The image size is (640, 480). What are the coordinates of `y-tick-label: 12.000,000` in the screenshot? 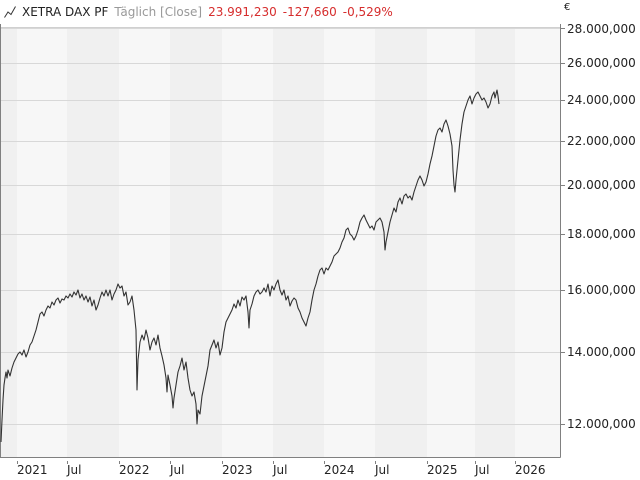 It's located at (601, 424).